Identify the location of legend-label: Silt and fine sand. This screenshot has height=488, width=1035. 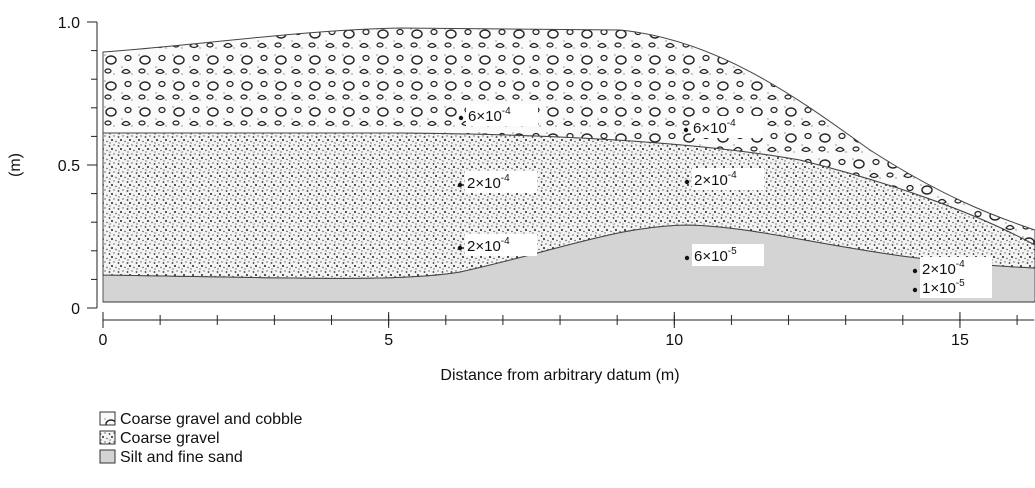
(181, 457).